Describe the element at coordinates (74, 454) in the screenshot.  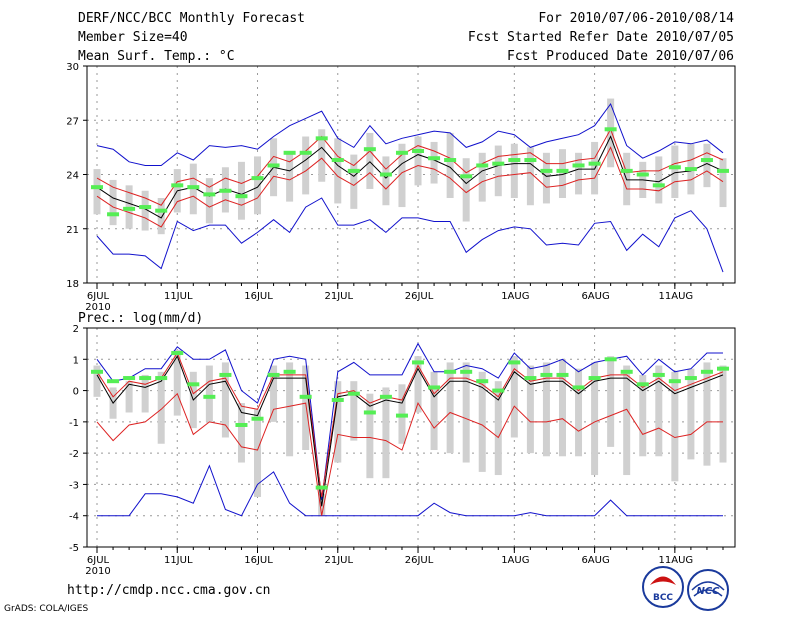
I see `y-tick-label: -2` at that location.